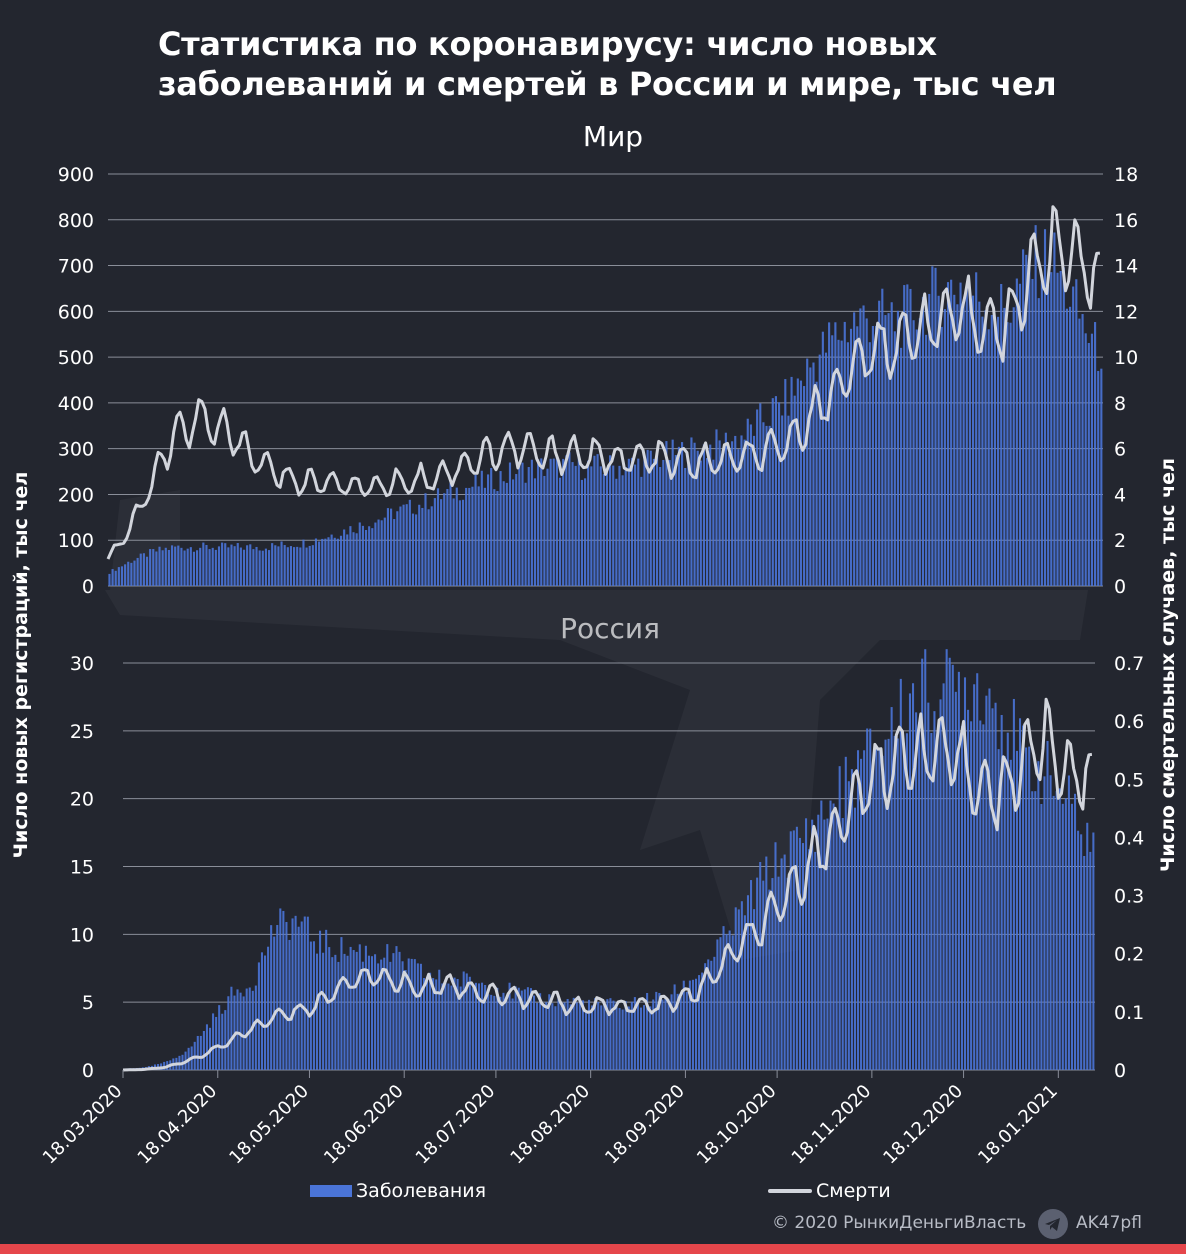 This screenshot has width=1186, height=1254. Describe the element at coordinates (1120, 1071) in the screenshot. I see `ru-right-tick-label: 0` at that location.